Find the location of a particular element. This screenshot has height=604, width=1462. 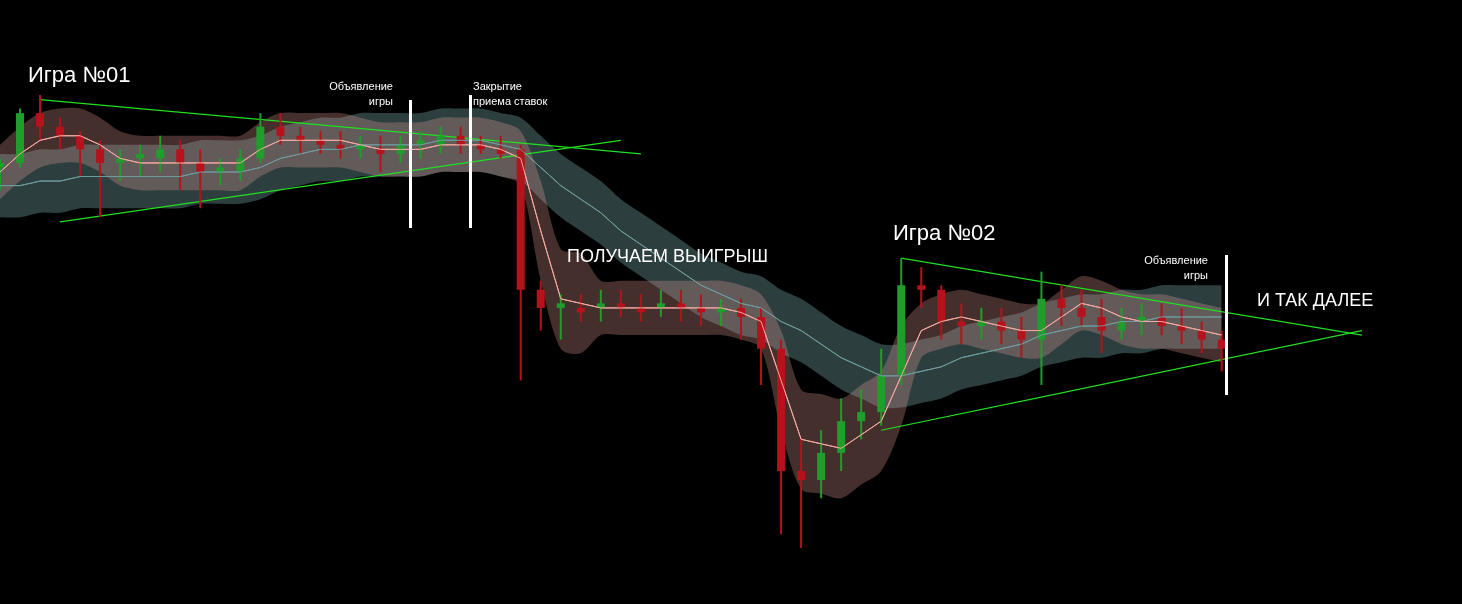

annotation: Игра №02 is located at coordinates (944, 232).